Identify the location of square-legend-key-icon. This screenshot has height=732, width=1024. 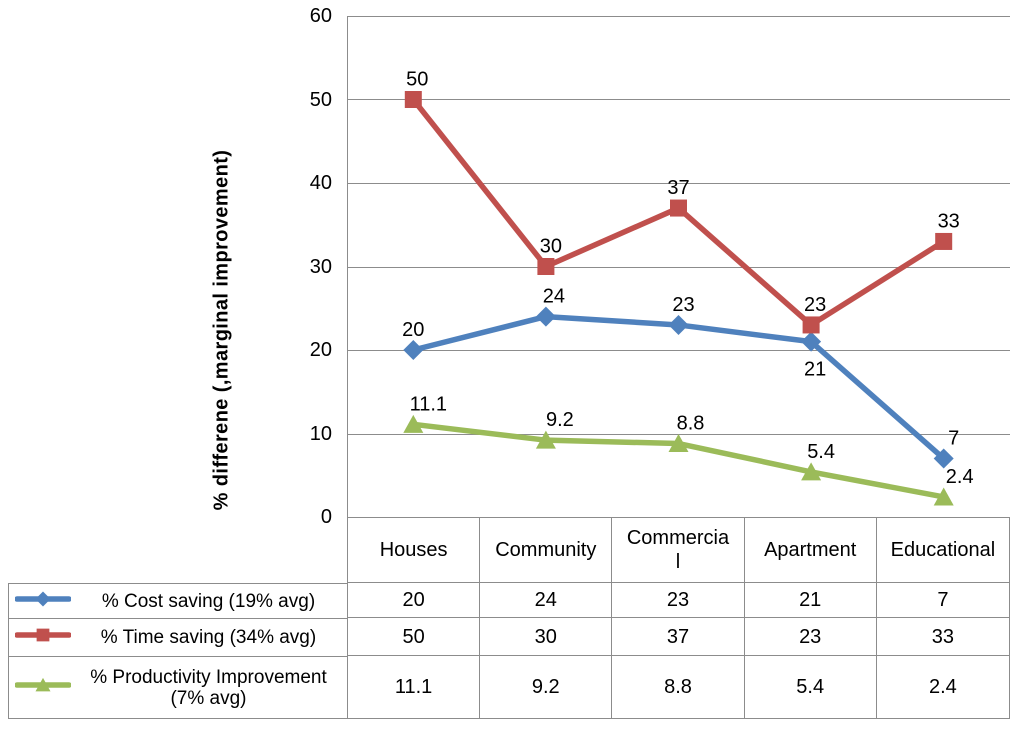
(43, 637).